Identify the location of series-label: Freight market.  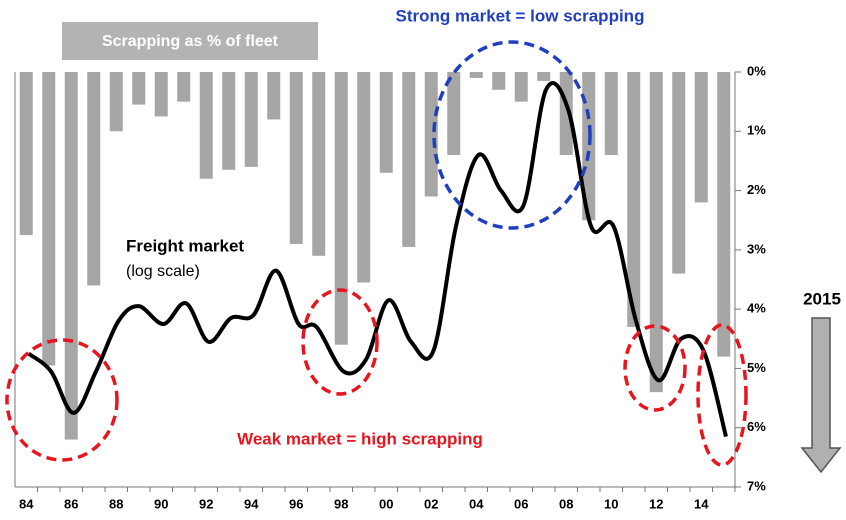
(185, 245).